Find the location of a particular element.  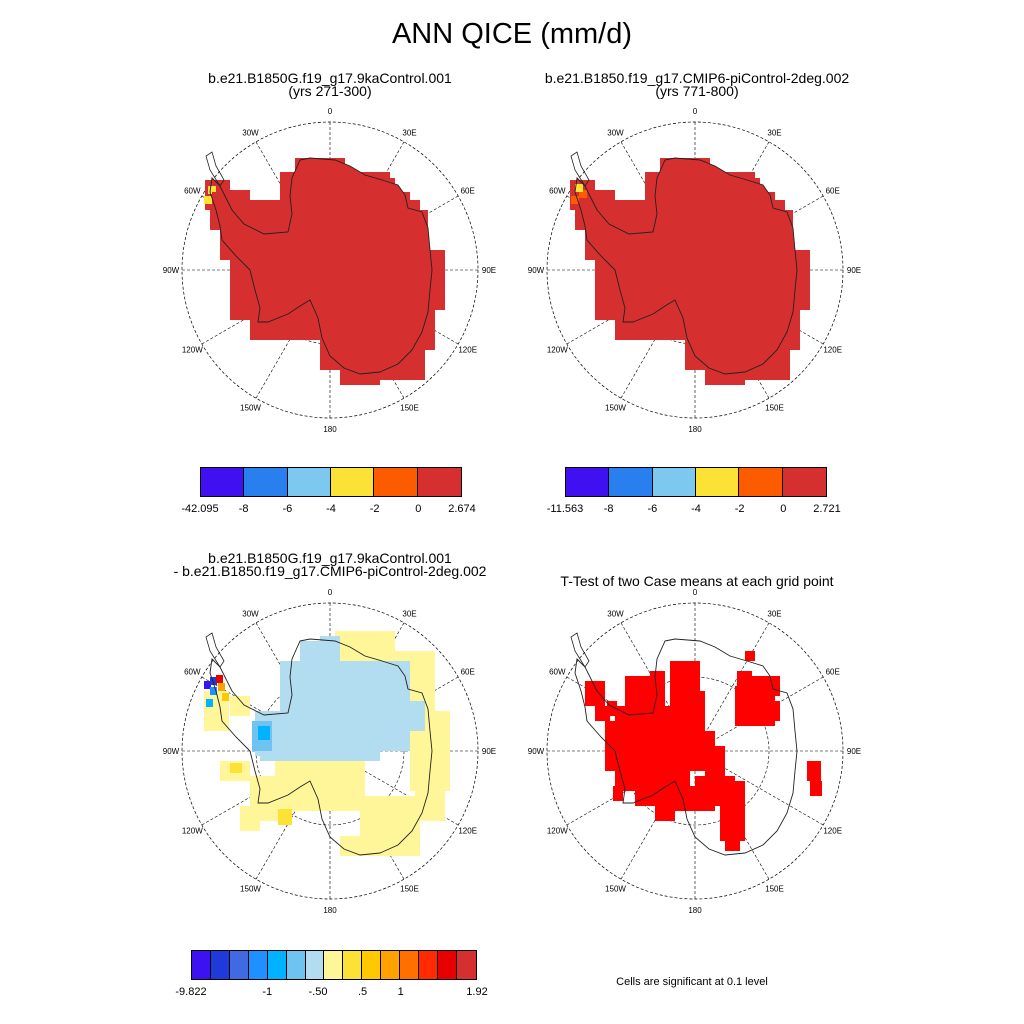

coastline is located at coordinates (321, 266).